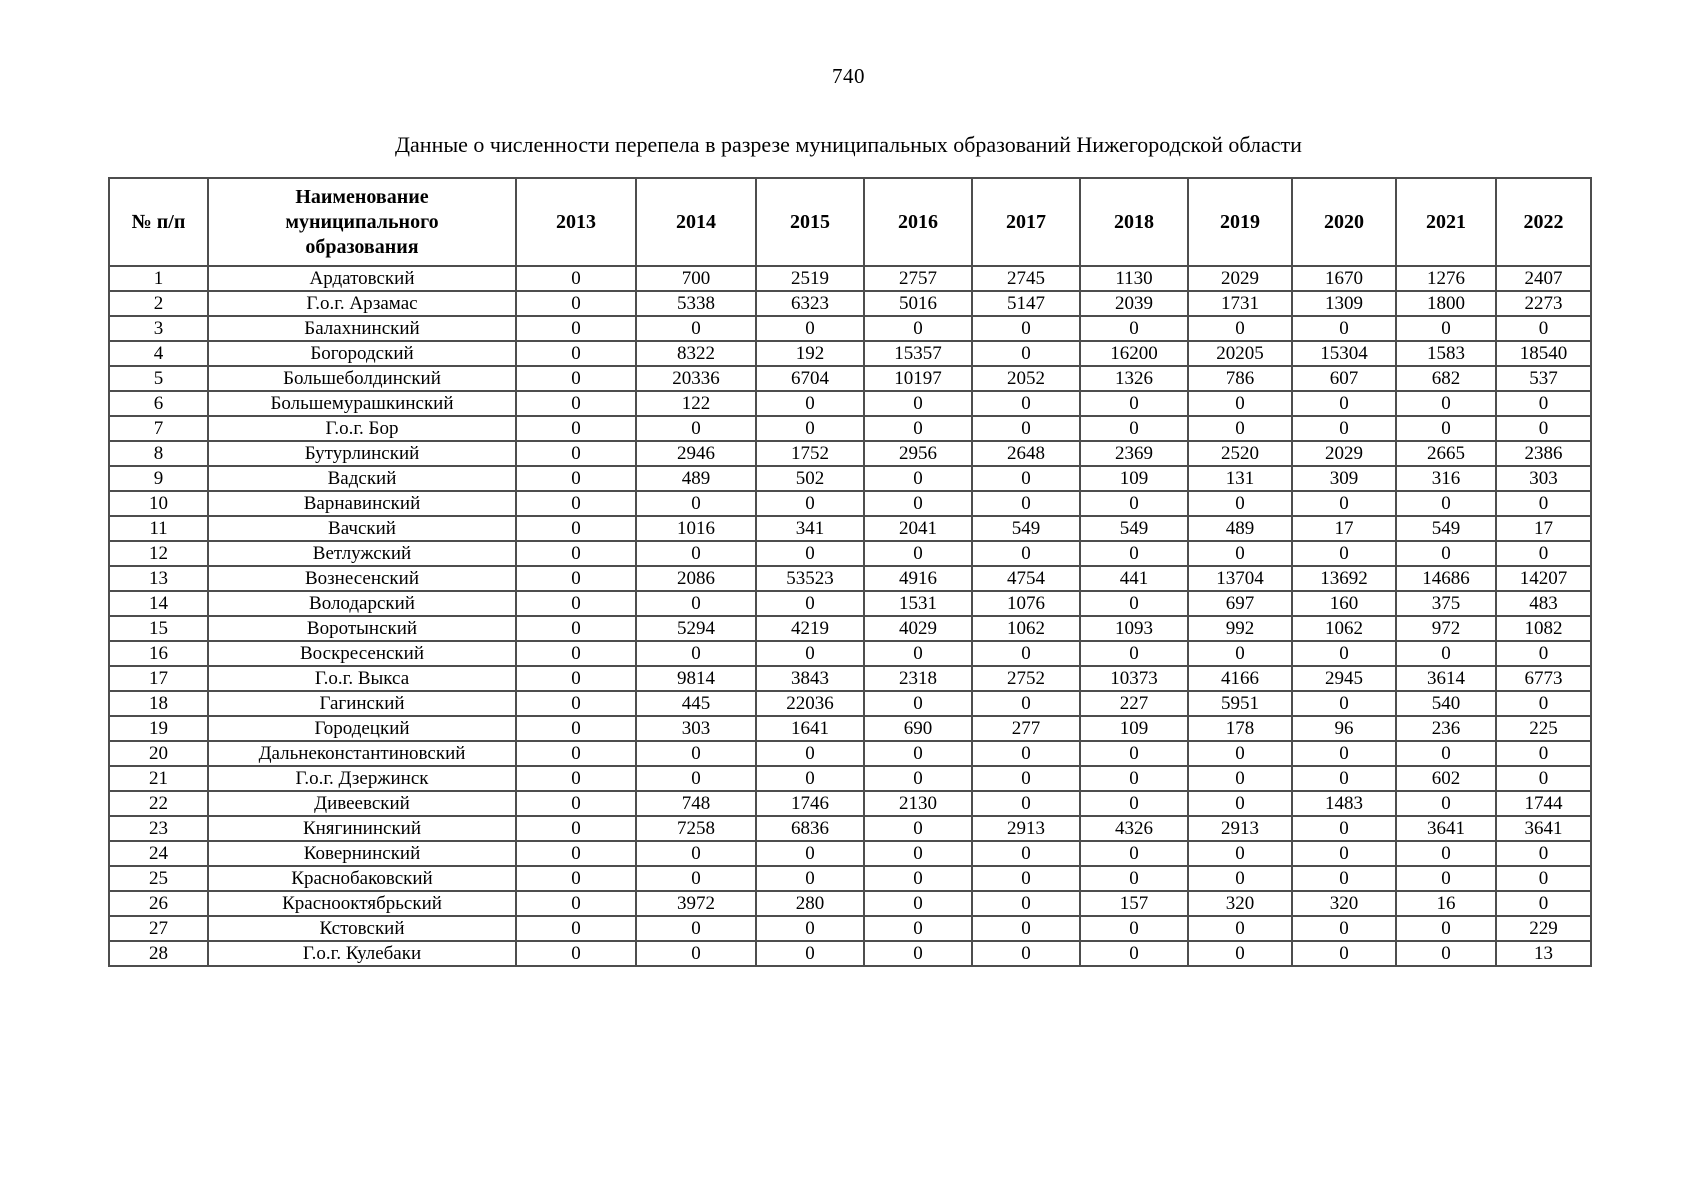  I want to click on row-number-cell: 9, so click(158, 478).